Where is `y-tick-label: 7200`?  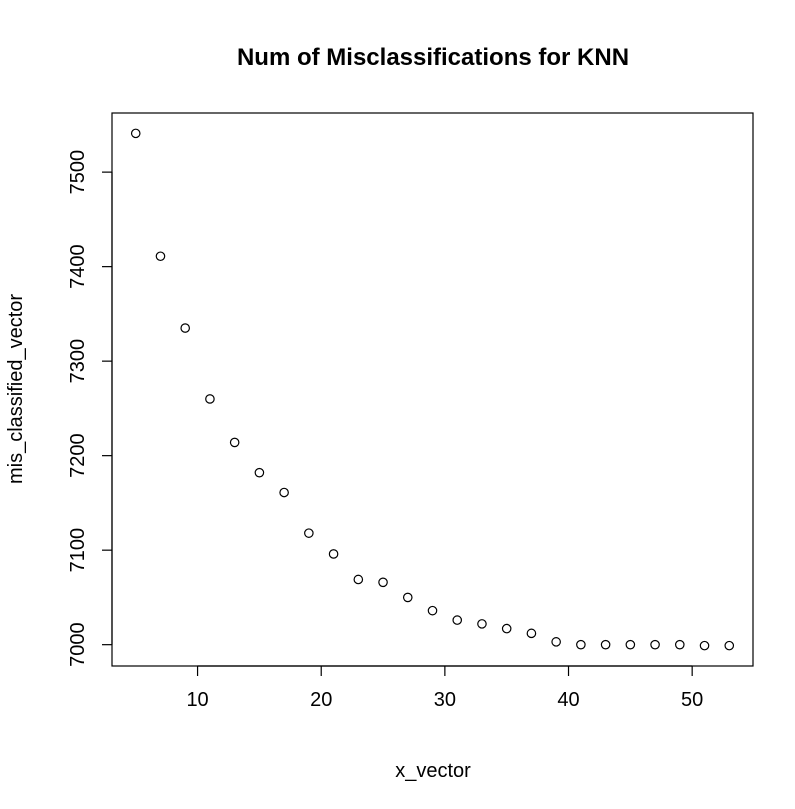 y-tick-label: 7200 is located at coordinates (78, 455).